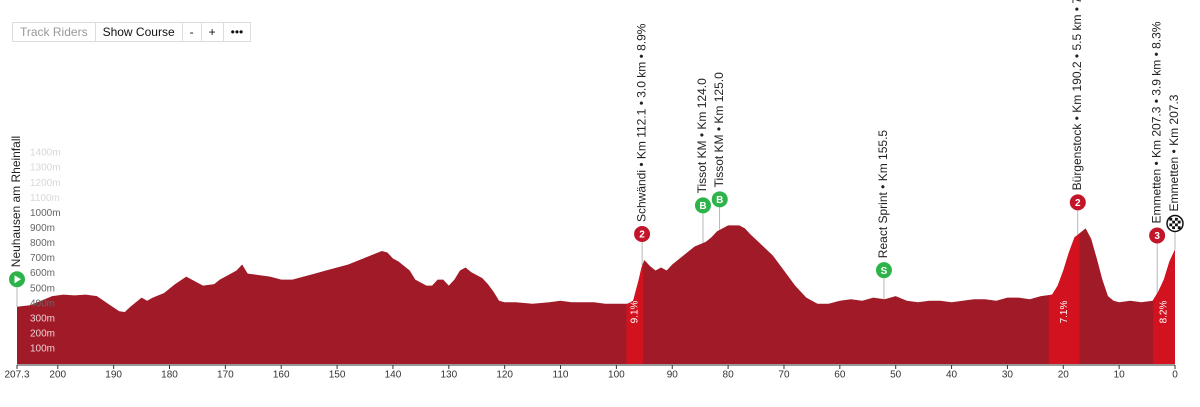 The image size is (1200, 407). What do you see at coordinates (42, 349) in the screenshot?
I see `y-tick-label: 100m` at bounding box center [42, 349].